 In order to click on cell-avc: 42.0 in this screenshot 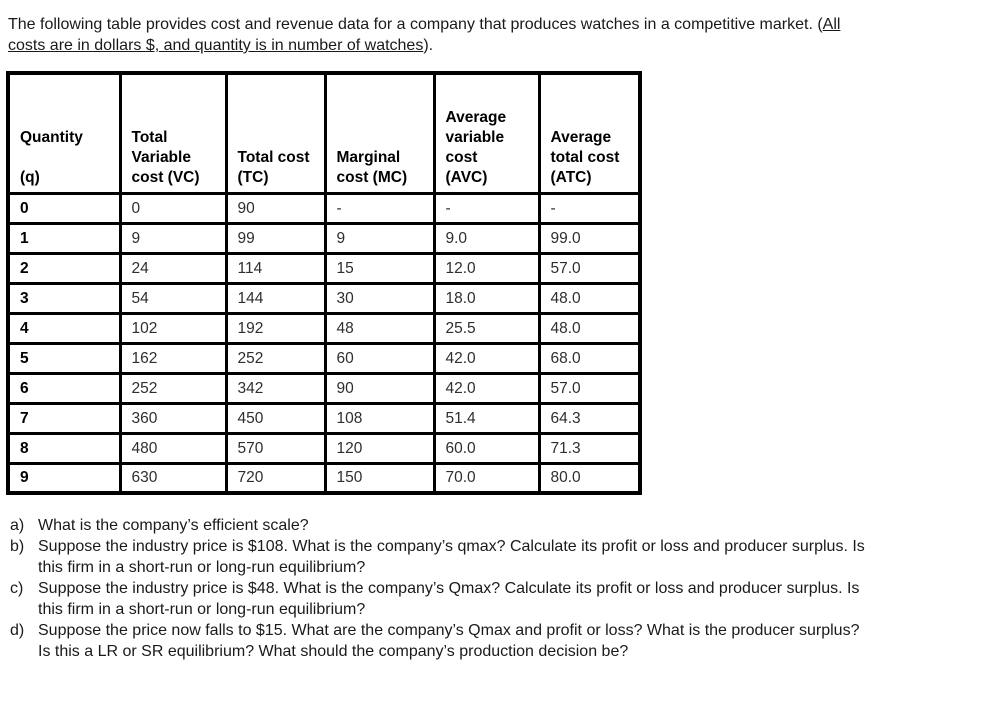, I will do `click(486, 358)`.